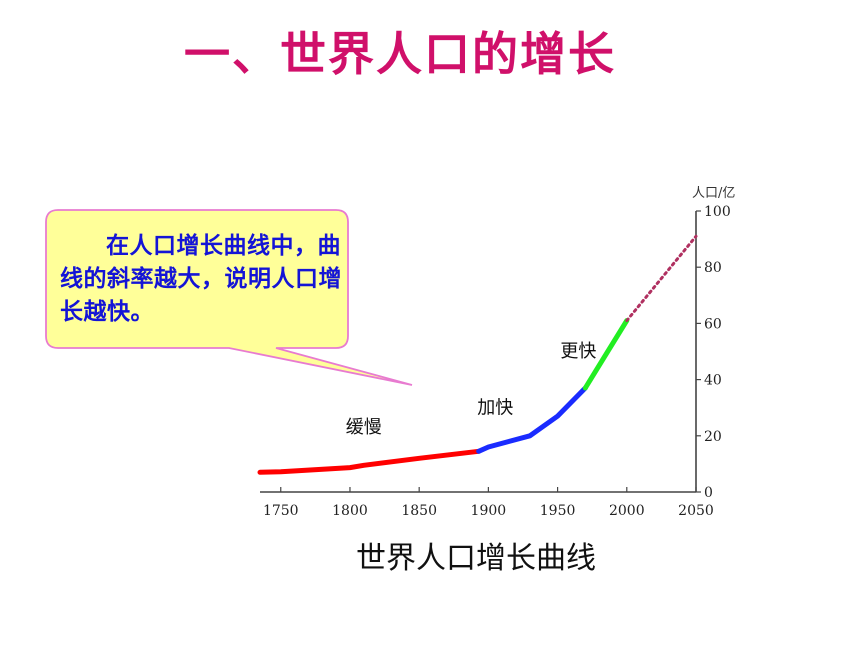 The image size is (860, 645). What do you see at coordinates (708, 493) in the screenshot?
I see `y-tick-label: 0` at bounding box center [708, 493].